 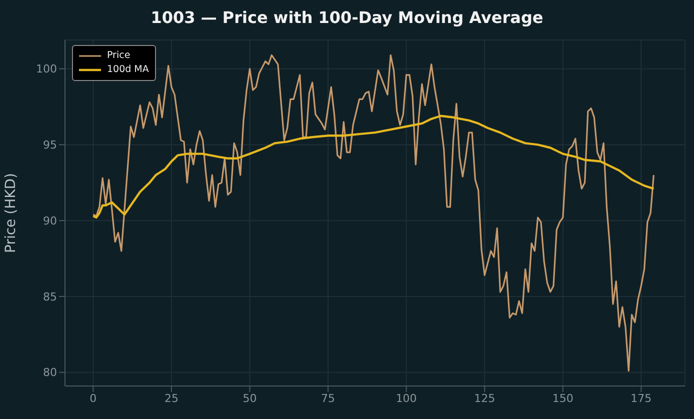 I want to click on x-tick-label: 150, so click(x=563, y=398).